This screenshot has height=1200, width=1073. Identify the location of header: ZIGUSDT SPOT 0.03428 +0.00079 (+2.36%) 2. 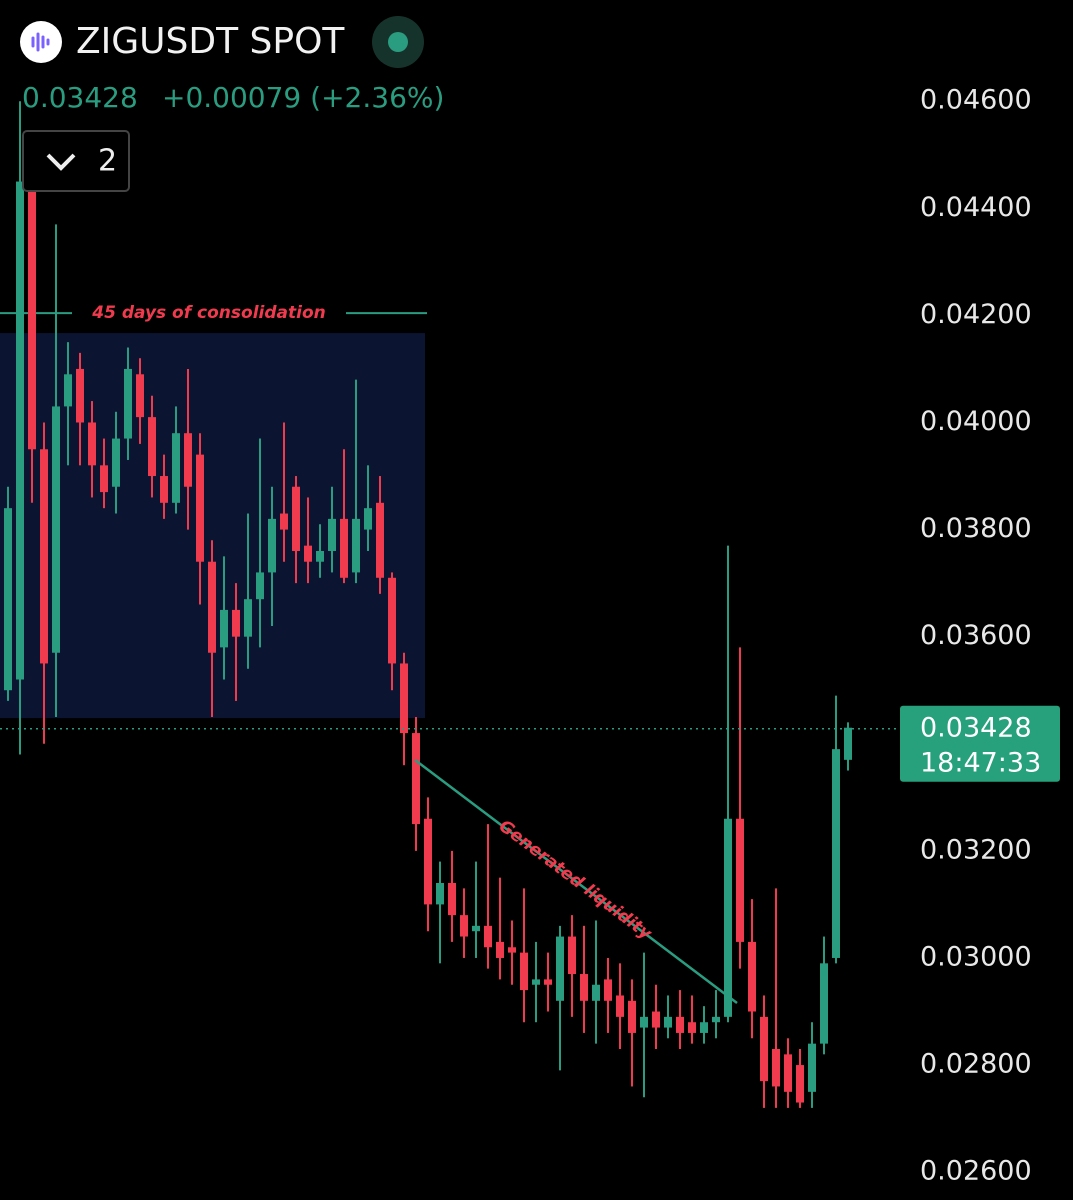
(232, 104).